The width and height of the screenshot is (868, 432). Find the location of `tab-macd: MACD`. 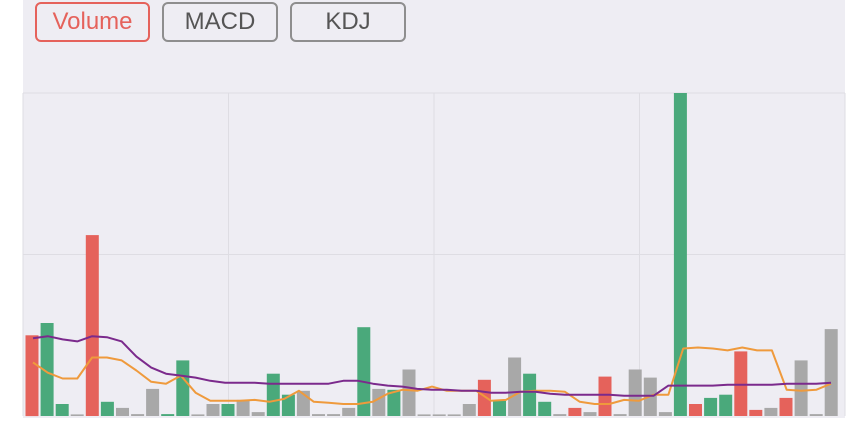

tab-macd: MACD is located at coordinates (220, 22).